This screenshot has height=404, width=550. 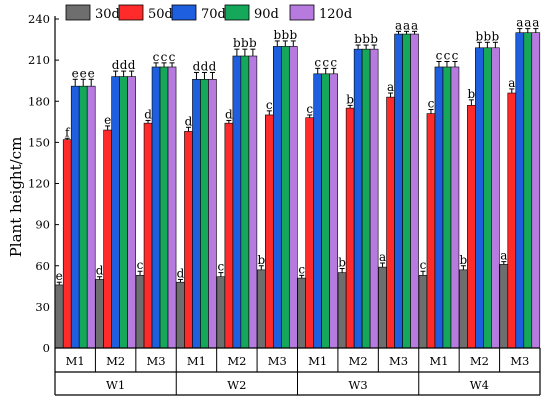 What do you see at coordinates (160, 14) in the screenshot?
I see `legend-label-50d: 50d` at bounding box center [160, 14].